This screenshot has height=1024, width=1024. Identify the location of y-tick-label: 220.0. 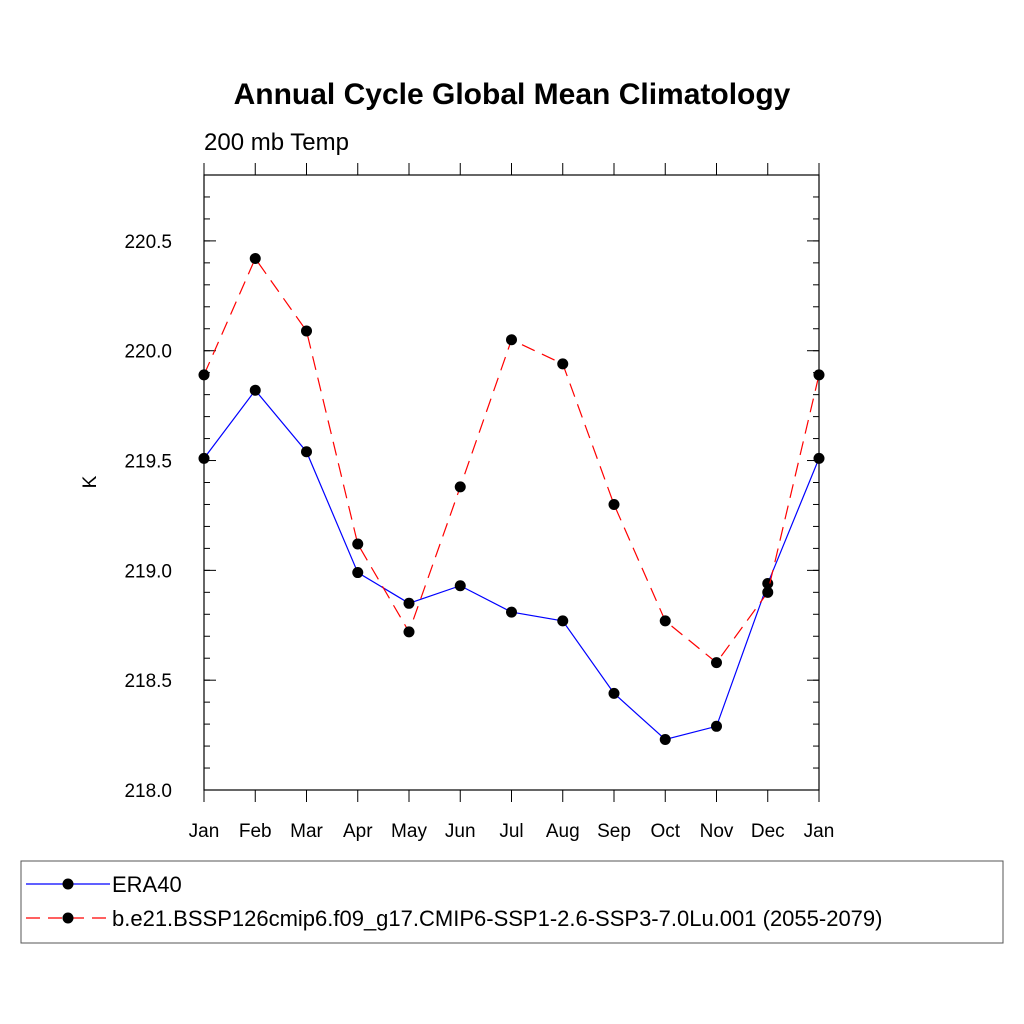
(148, 352).